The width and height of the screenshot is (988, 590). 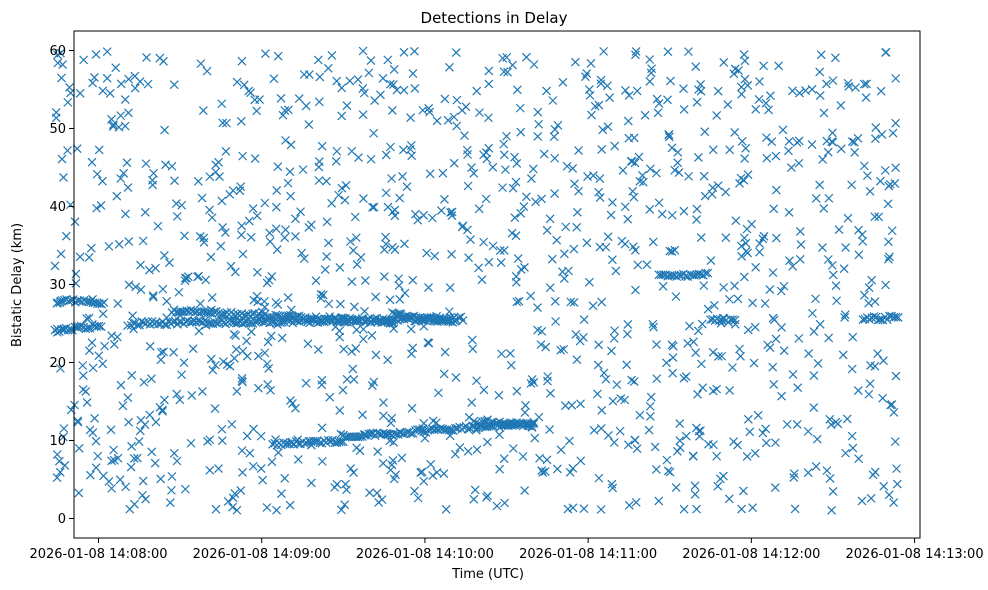 What do you see at coordinates (57, 129) in the screenshot?
I see `y-tick-label: 50` at bounding box center [57, 129].